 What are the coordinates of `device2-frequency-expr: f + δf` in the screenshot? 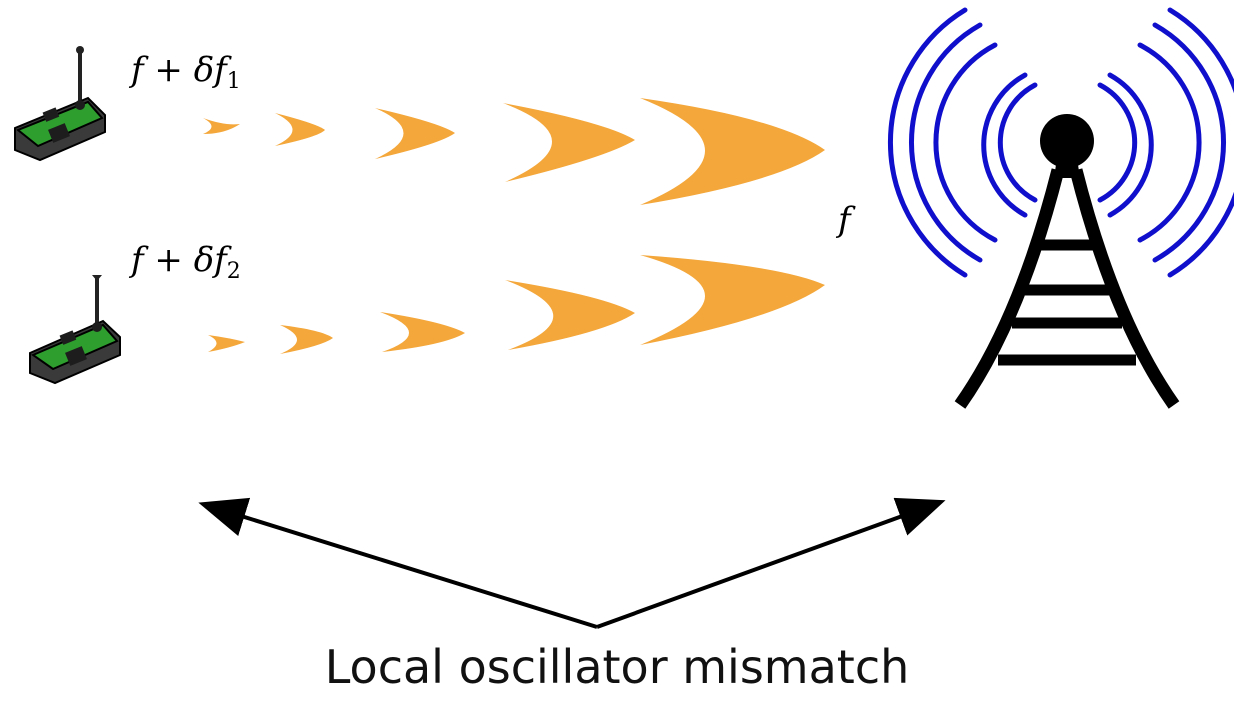 It's located at (179, 260).